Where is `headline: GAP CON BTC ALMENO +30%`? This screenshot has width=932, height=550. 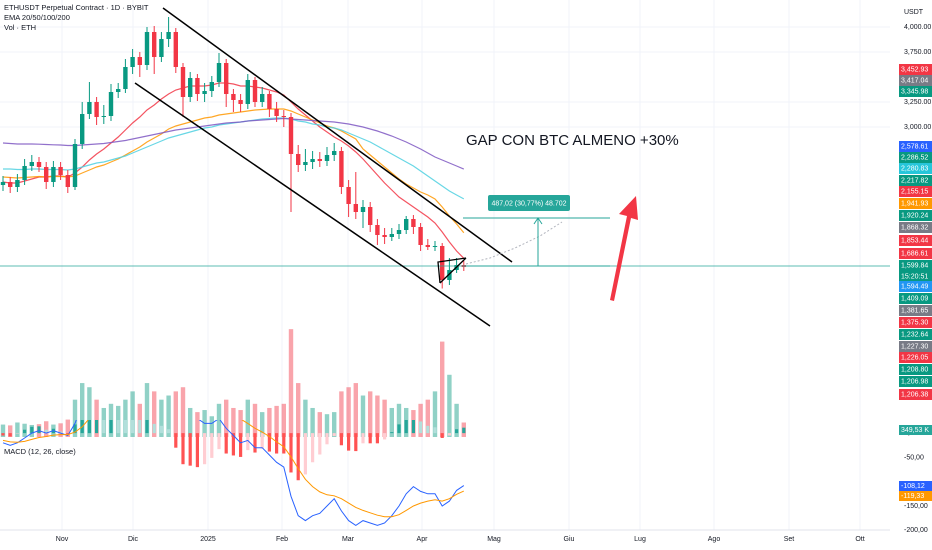
headline: GAP CON BTC ALMENO +30% is located at coordinates (572, 140).